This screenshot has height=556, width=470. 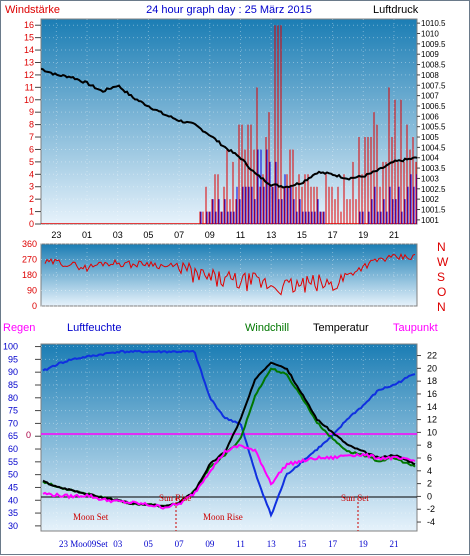 What do you see at coordinates (29, 50) in the screenshot?
I see `wind-tick-label: 14` at bounding box center [29, 50].